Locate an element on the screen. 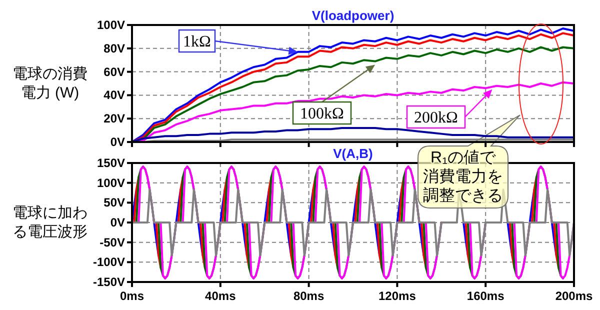  y-axis-title: 電球に加わる電圧波形 is located at coordinates (50, 222).